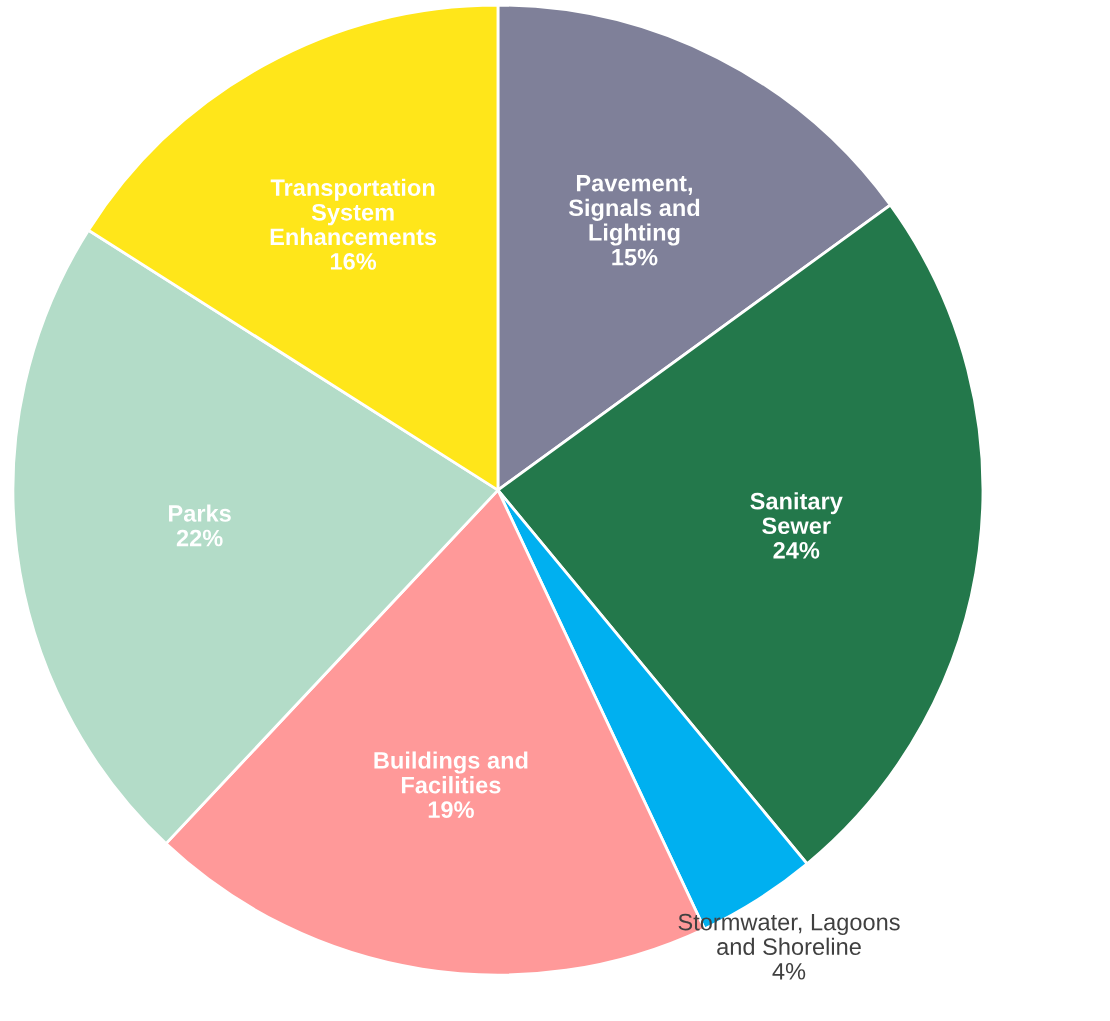 The image size is (1110, 1021). Describe the element at coordinates (199, 538) in the screenshot. I see `data-label: 22%` at that location.